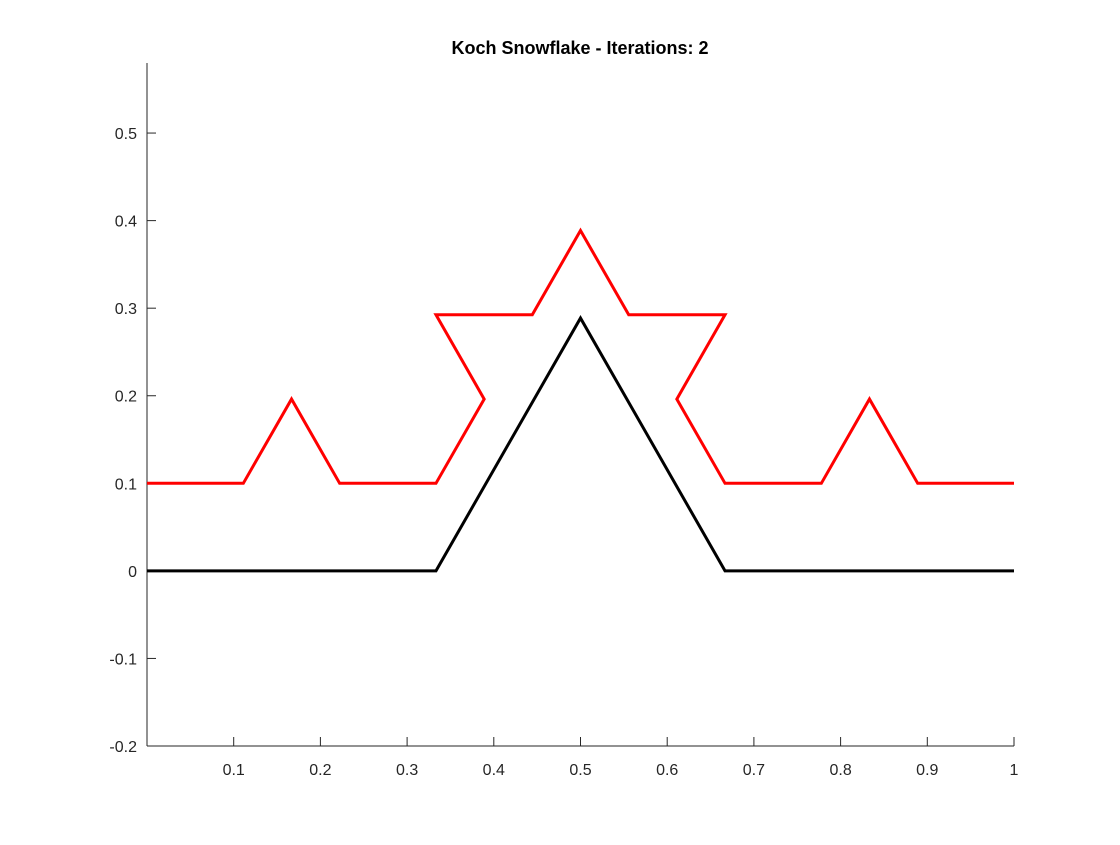  Describe the element at coordinates (407, 770) in the screenshot. I see `x-tick-label: 0.3` at that location.